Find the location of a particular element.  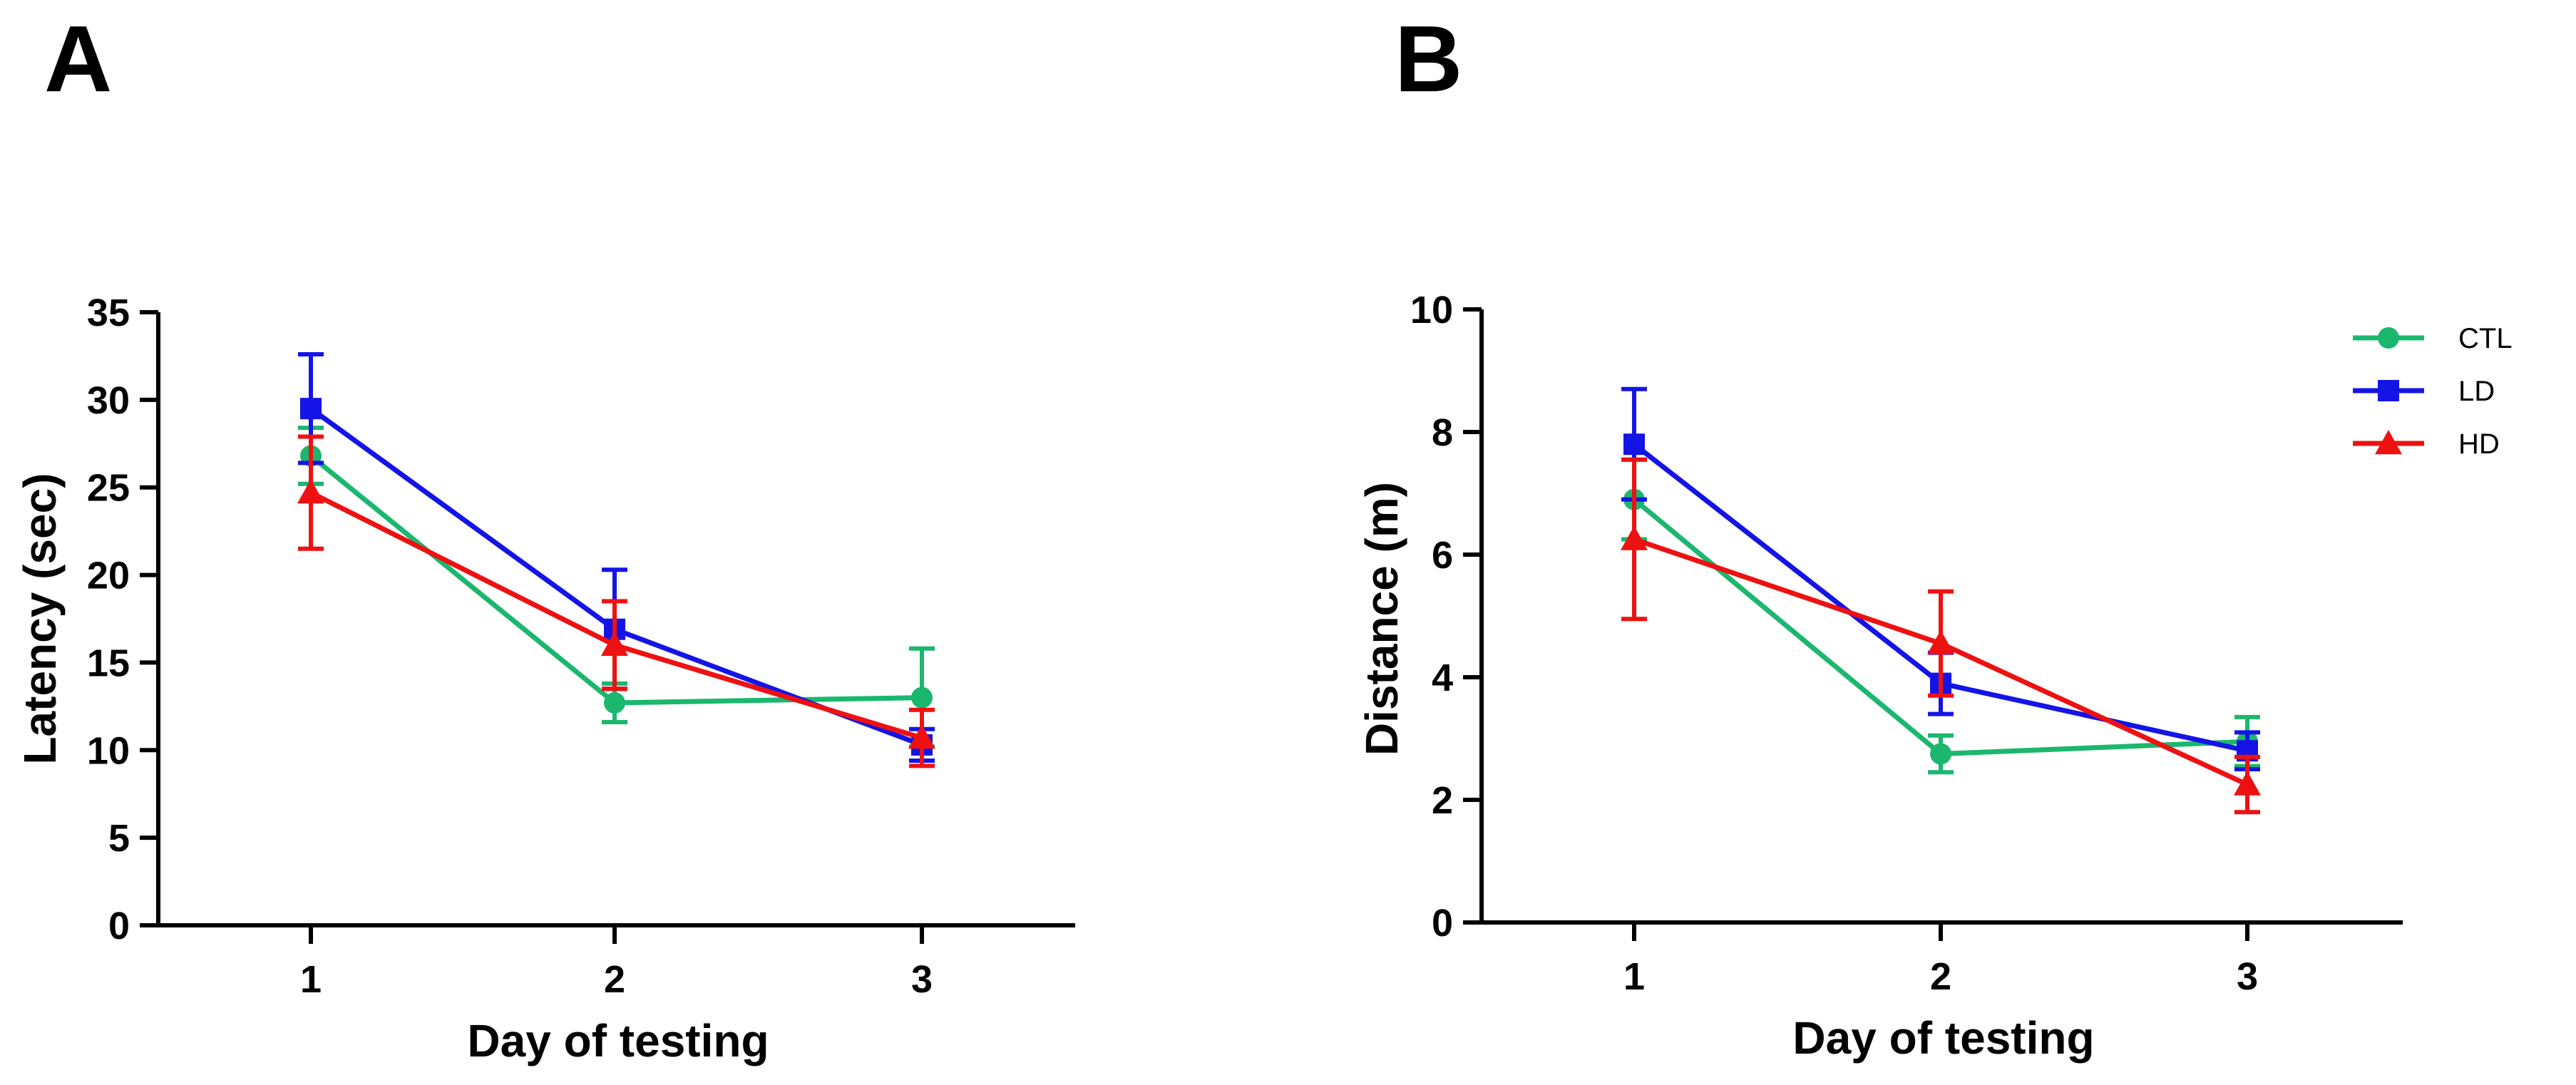

panel-a-y-axis-title: Latency (sec) is located at coordinates (40, 618).